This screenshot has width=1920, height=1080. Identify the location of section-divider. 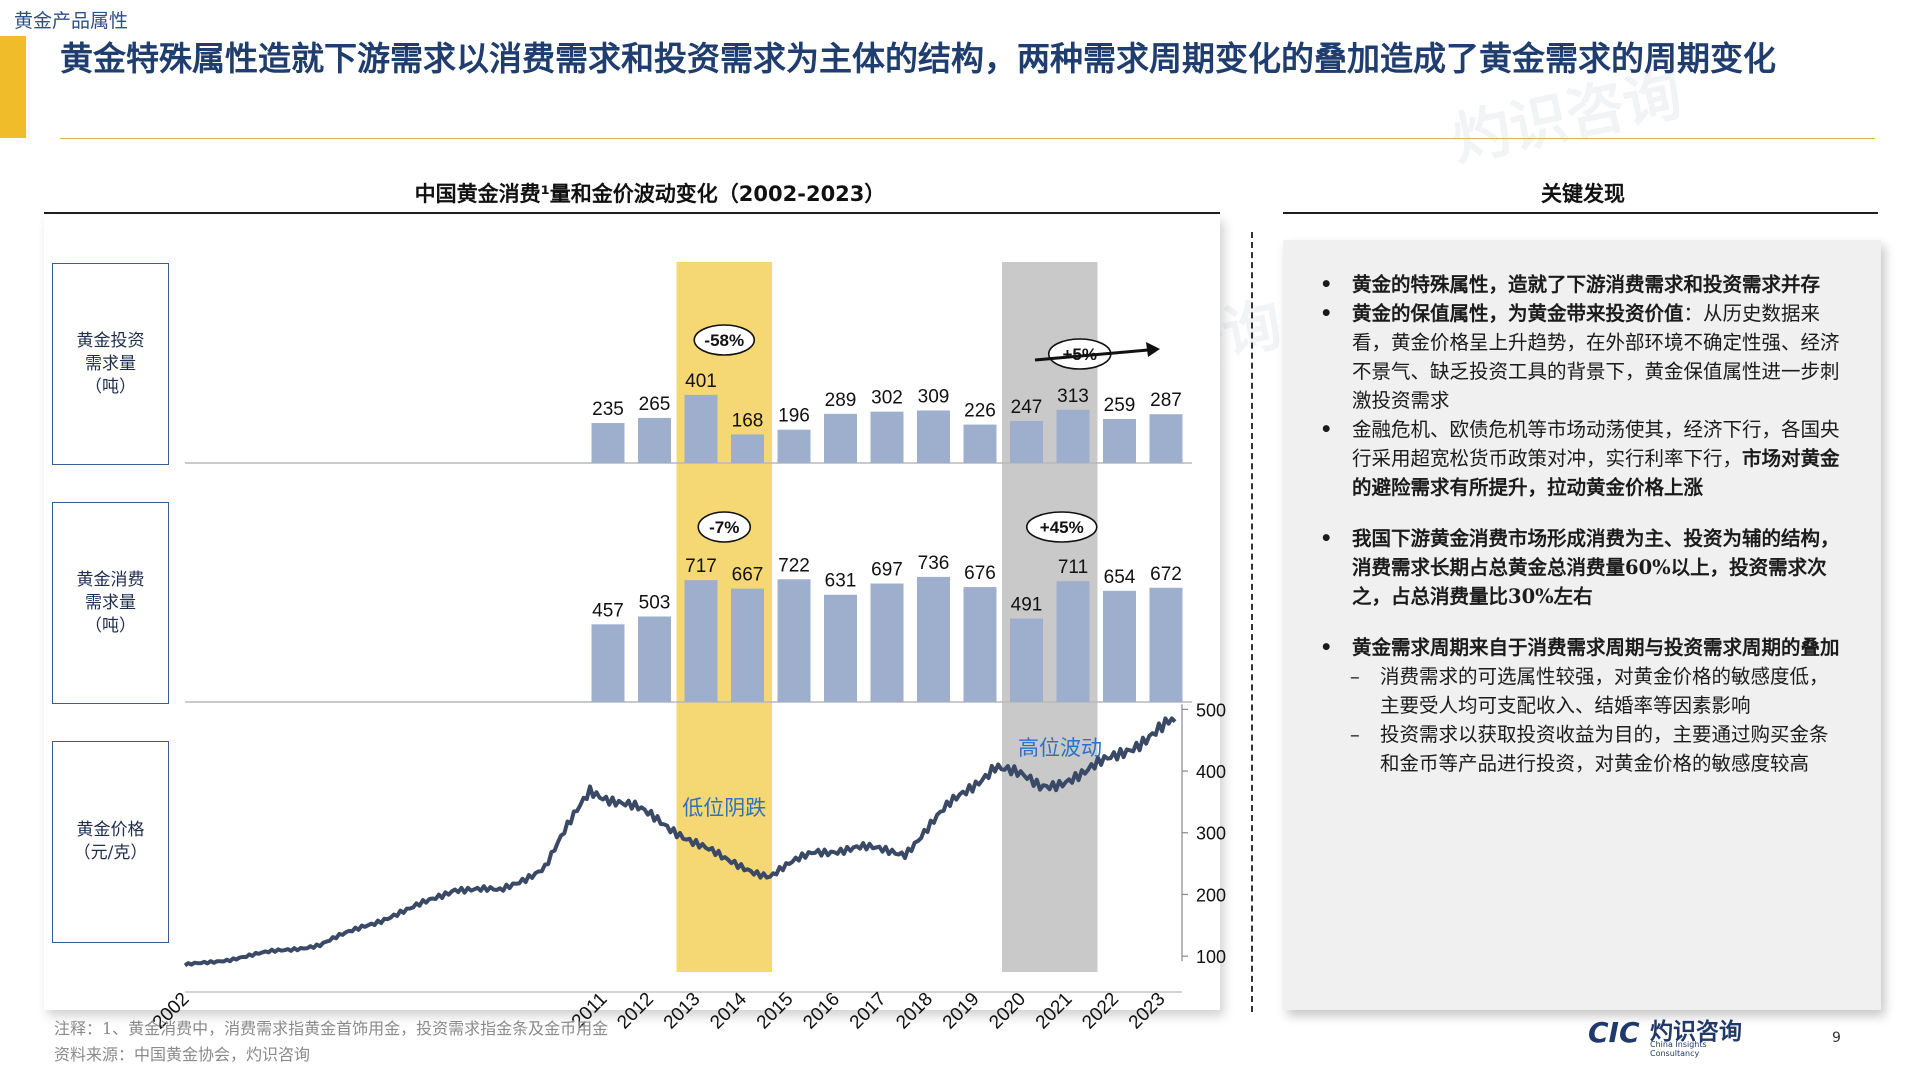
(1252, 622).